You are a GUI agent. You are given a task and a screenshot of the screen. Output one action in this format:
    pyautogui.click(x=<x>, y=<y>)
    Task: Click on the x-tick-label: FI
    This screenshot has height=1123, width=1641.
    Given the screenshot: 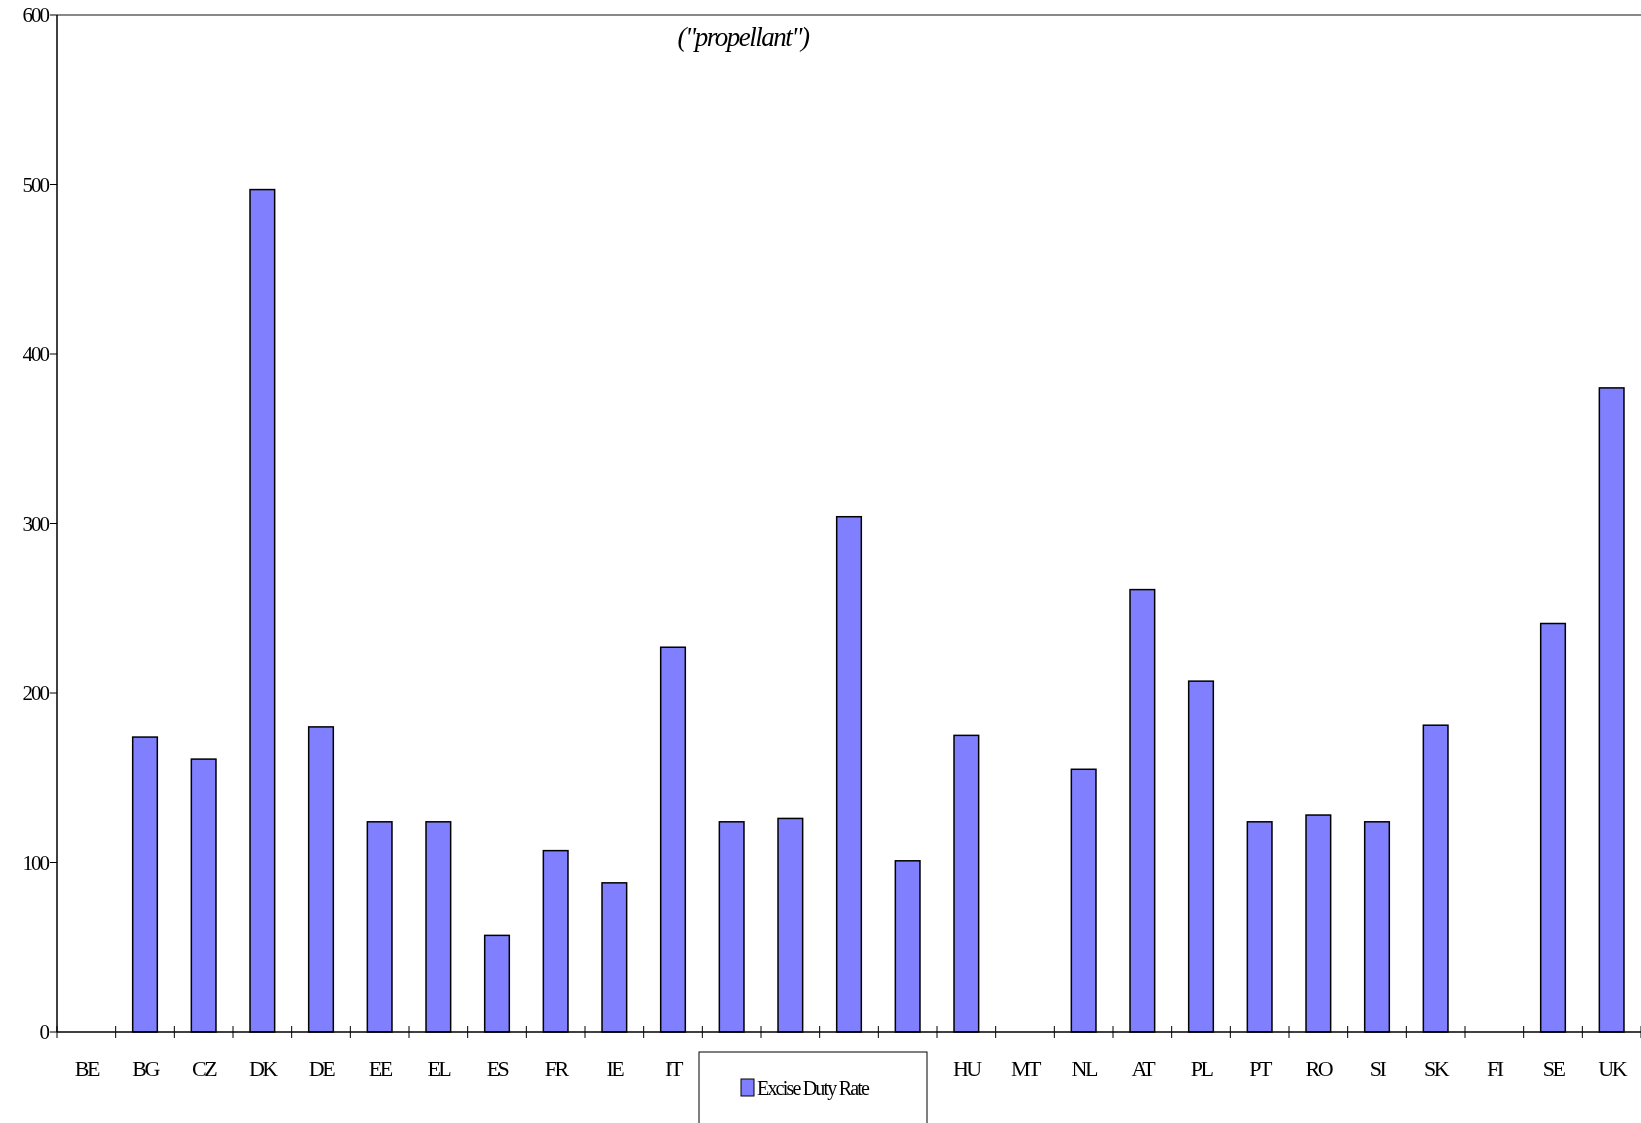 What is the action you would take?
    pyautogui.click(x=1495, y=1068)
    